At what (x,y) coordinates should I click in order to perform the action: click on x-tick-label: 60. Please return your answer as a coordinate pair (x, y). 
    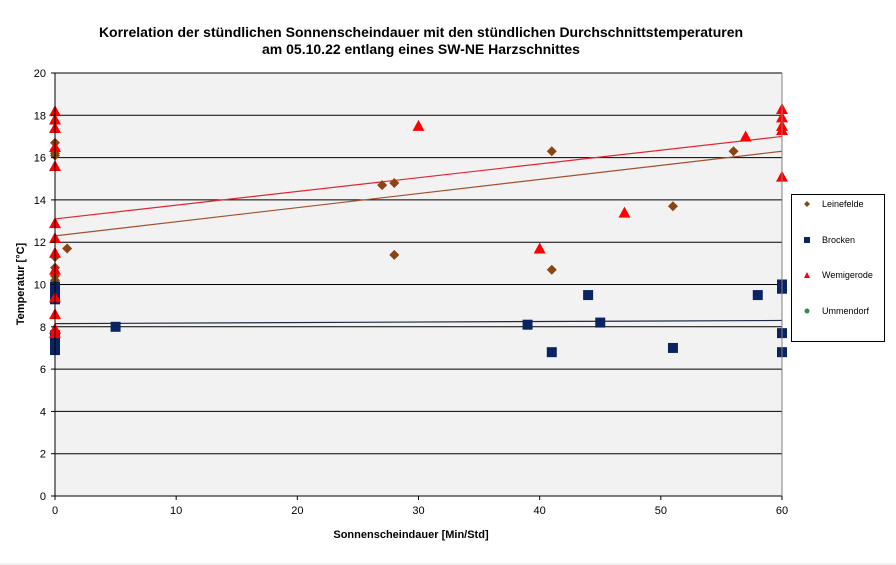
    Looking at the image, I should click on (782, 511).